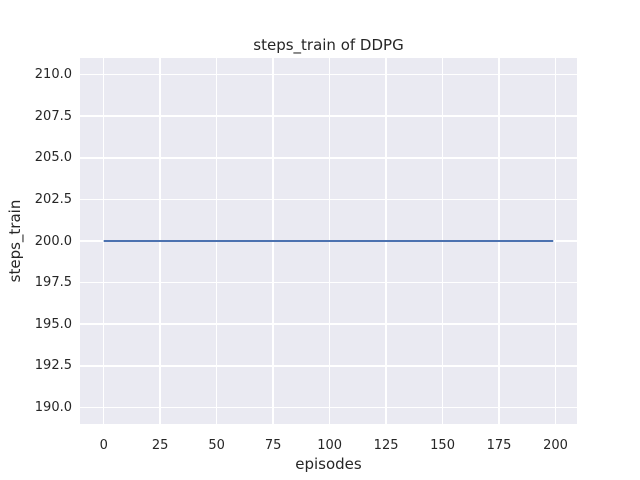 The height and width of the screenshot is (480, 640). I want to click on y-tick-label: 190.0, so click(53, 407).